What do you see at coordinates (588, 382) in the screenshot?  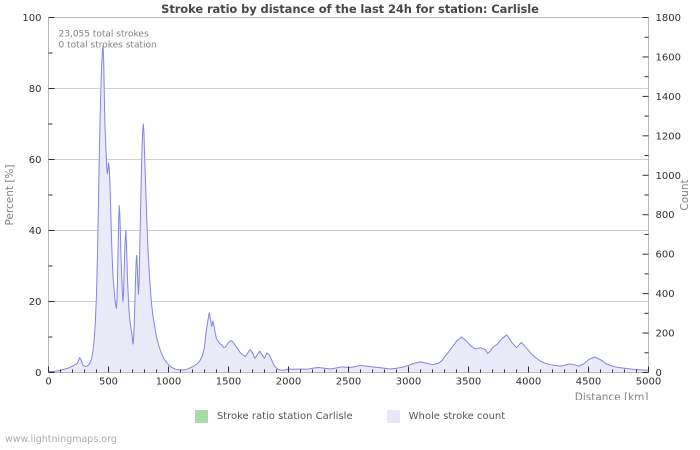 I see `x-tick-label: 4500` at bounding box center [588, 382].